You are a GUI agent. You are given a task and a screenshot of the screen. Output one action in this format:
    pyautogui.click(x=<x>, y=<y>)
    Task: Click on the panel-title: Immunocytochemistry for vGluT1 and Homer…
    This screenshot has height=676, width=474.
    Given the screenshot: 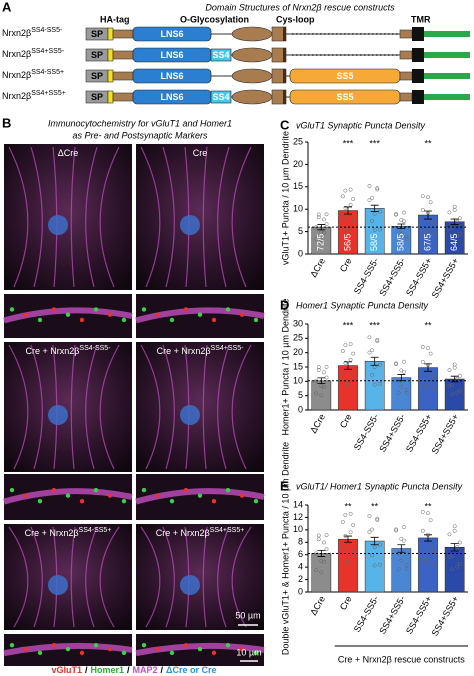 What is the action you would take?
    pyautogui.click(x=140, y=123)
    